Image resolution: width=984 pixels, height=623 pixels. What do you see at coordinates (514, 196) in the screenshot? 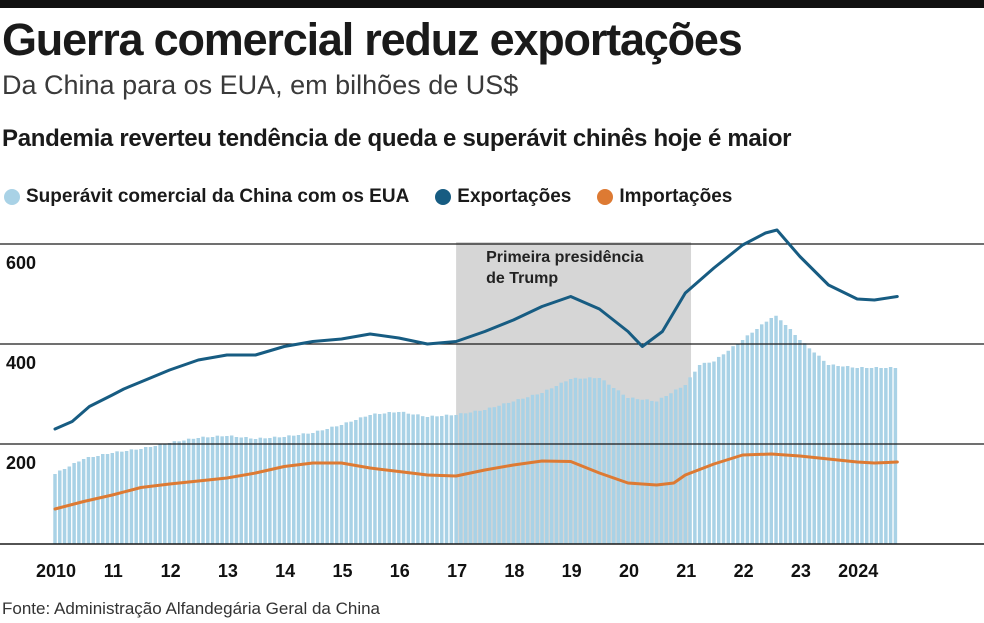
I see `legend-label-exports: Exportações` at bounding box center [514, 196].